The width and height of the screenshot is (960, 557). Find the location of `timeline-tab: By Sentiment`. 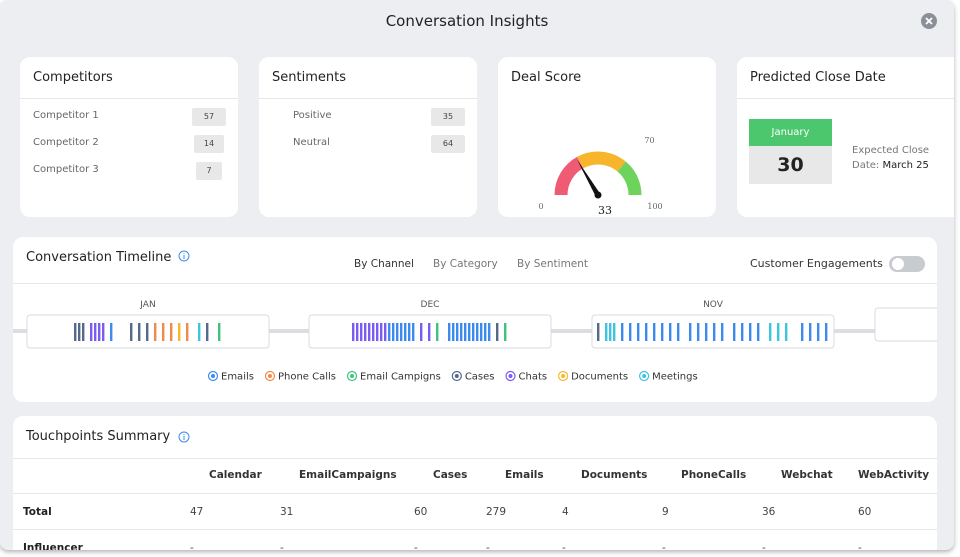

timeline-tab: By Sentiment is located at coordinates (553, 264).